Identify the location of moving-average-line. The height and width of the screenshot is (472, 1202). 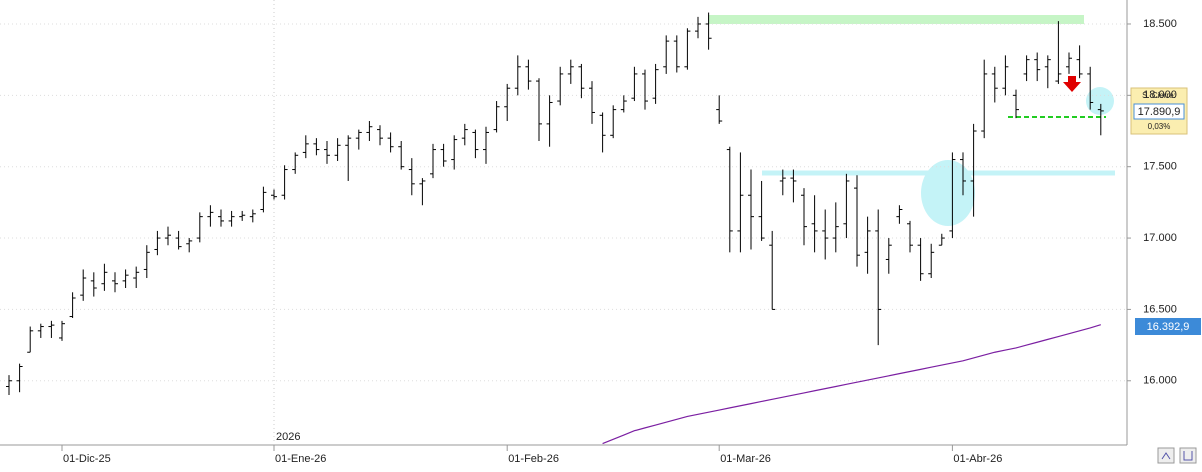
(851, 384).